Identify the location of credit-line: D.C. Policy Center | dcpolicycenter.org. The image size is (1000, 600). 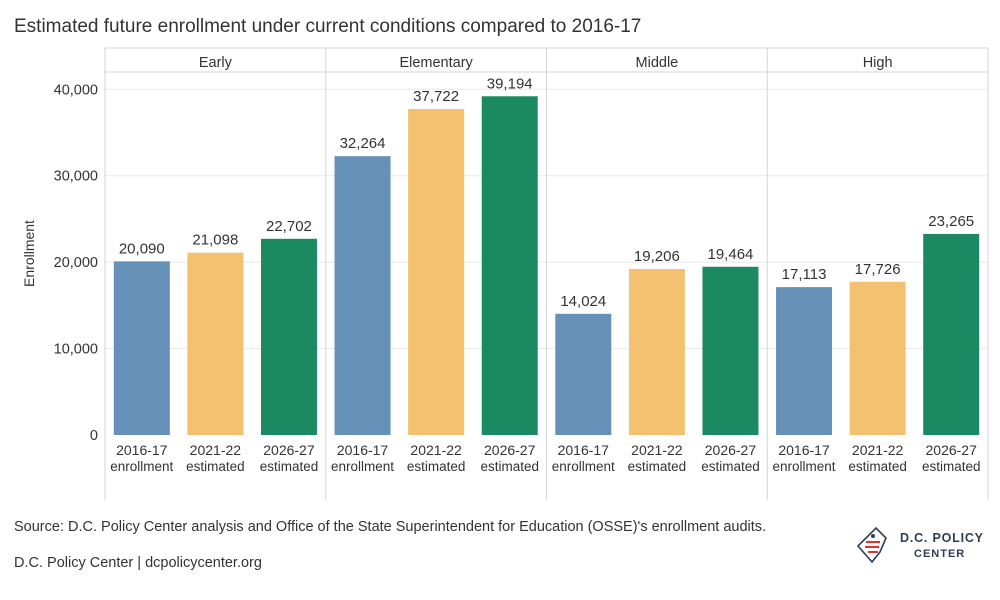
(138, 563).